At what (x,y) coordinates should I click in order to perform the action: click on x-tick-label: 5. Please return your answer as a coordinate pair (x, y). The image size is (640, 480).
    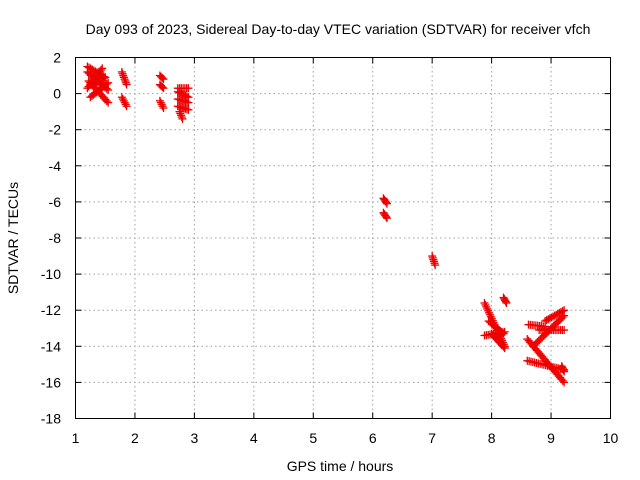
    Looking at the image, I should click on (313, 438).